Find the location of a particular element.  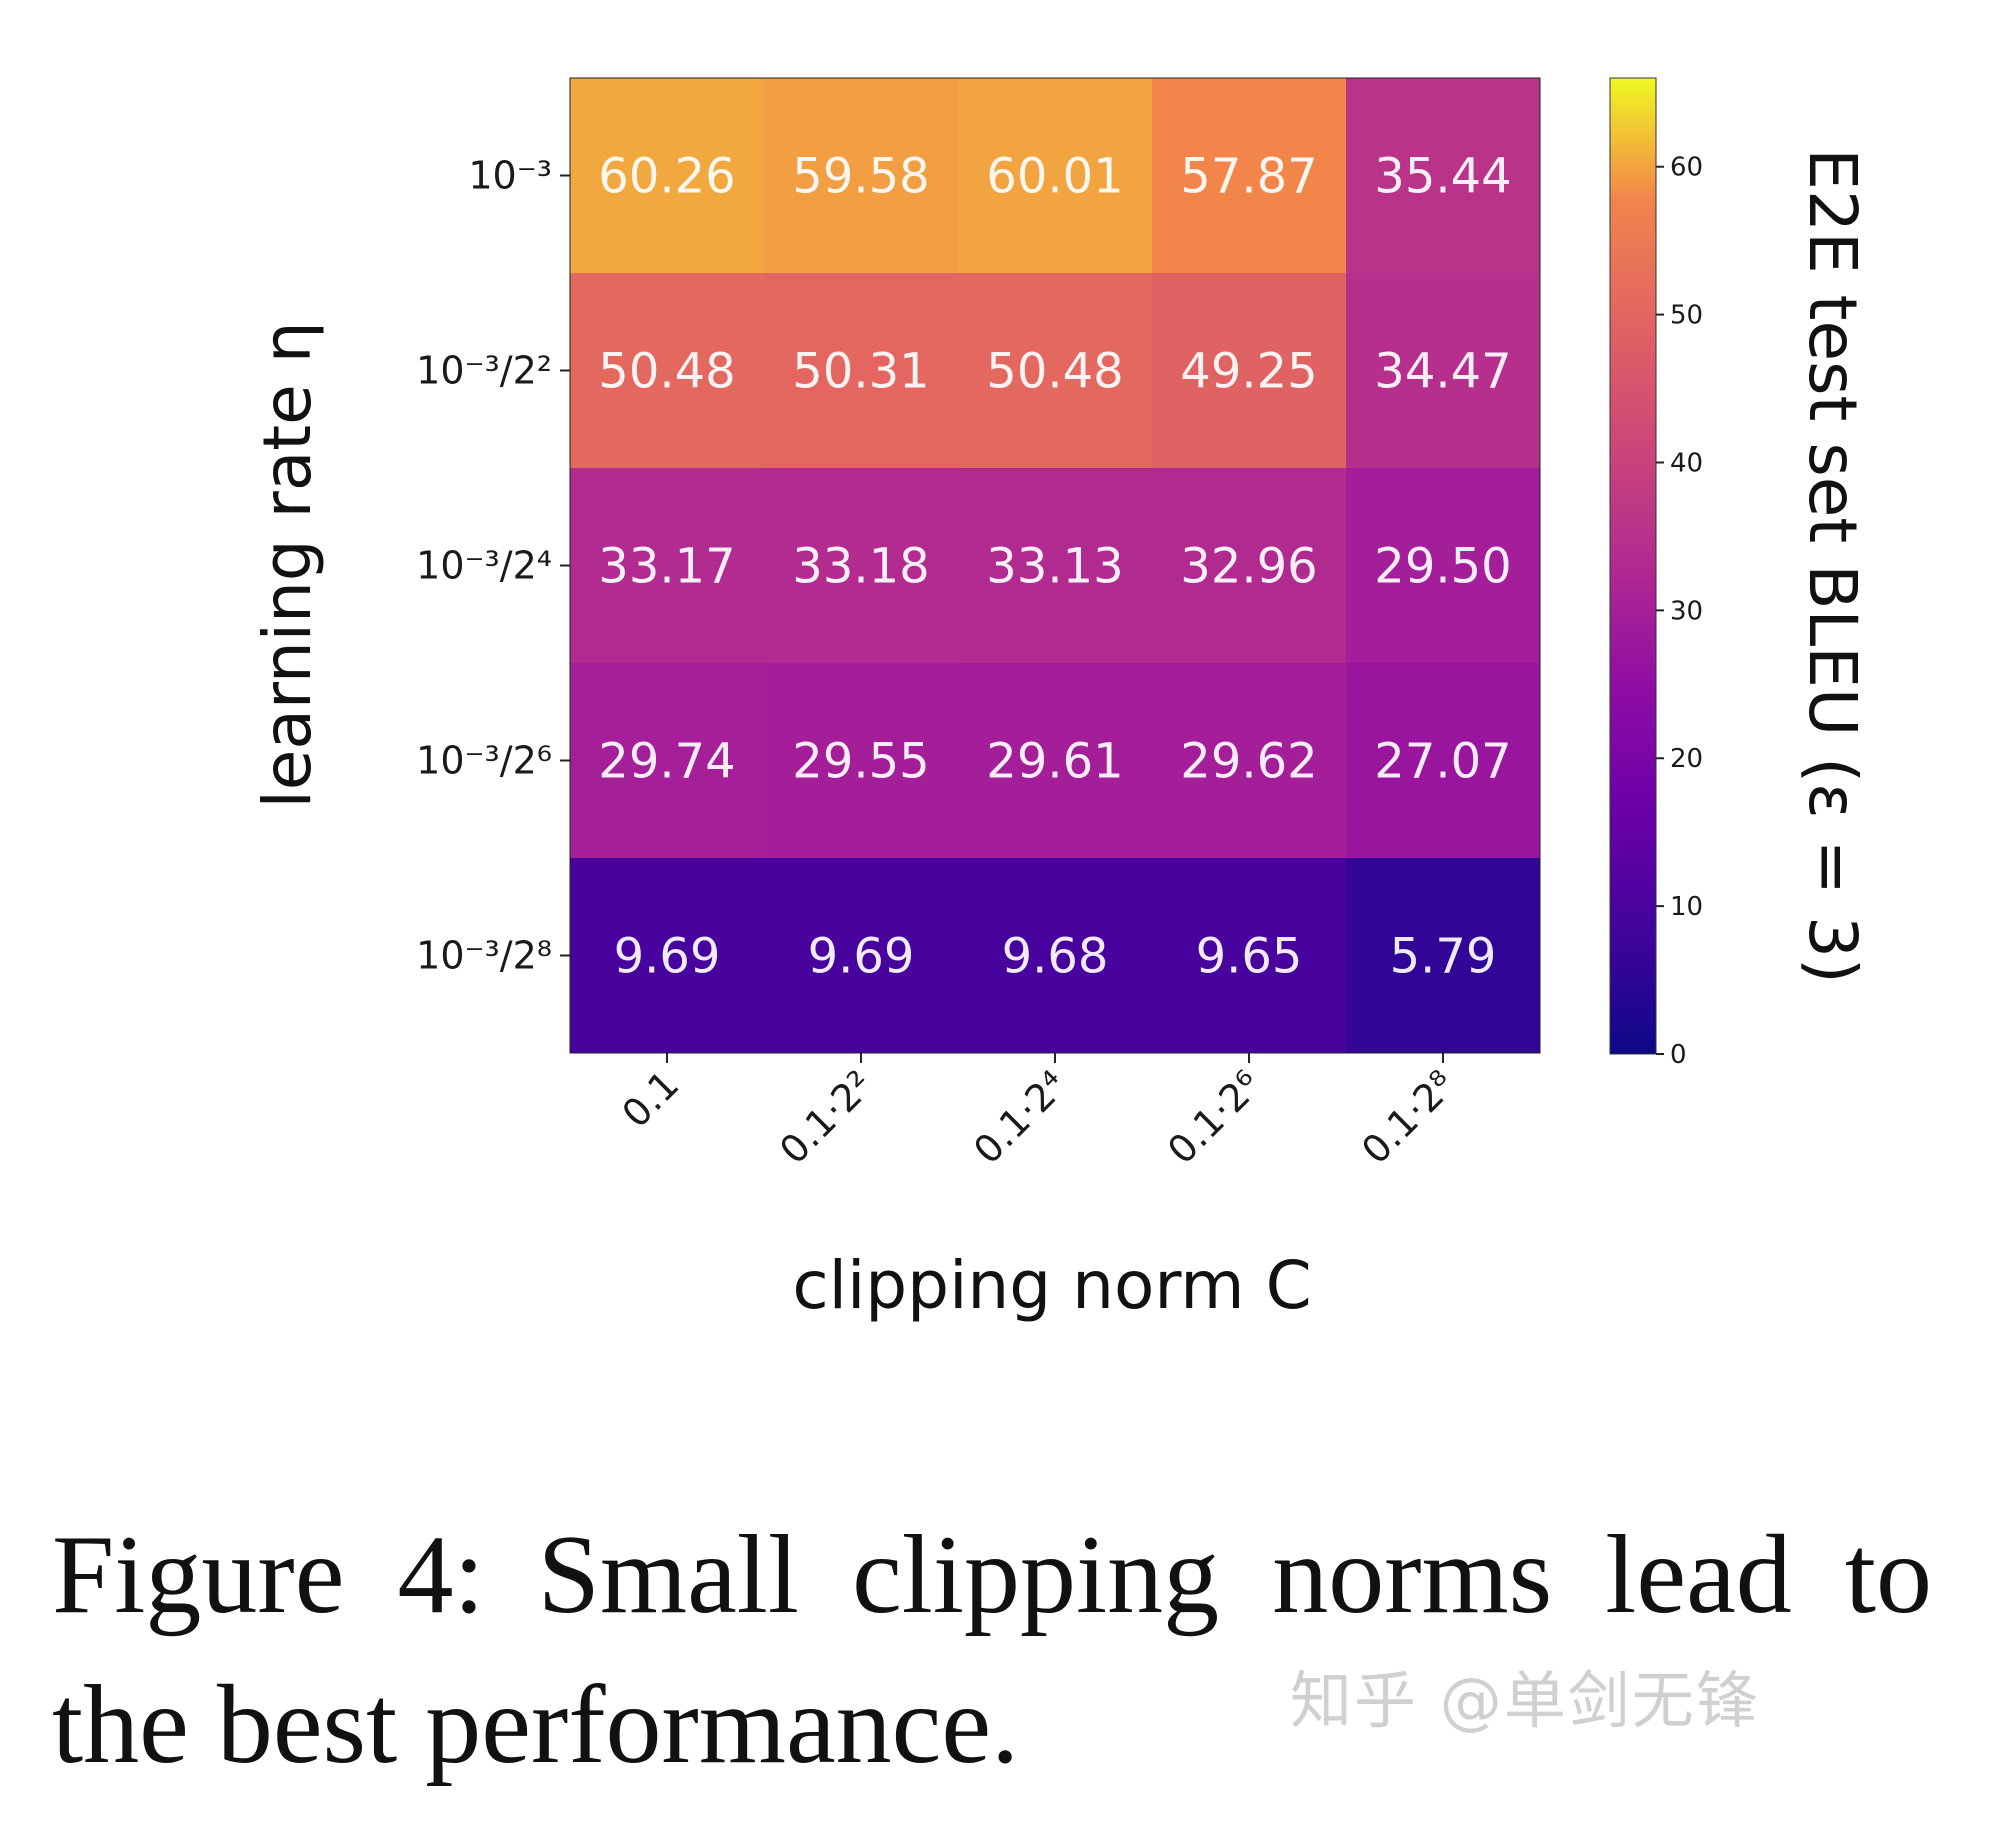

cell-value-label: 33.13 is located at coordinates (1054, 567).